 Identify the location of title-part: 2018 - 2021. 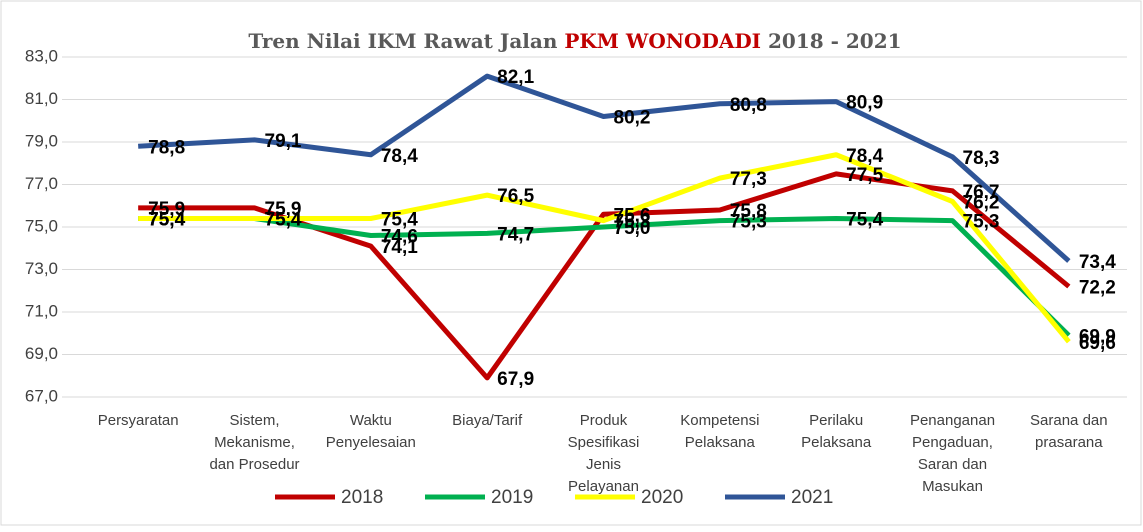
(835, 41).